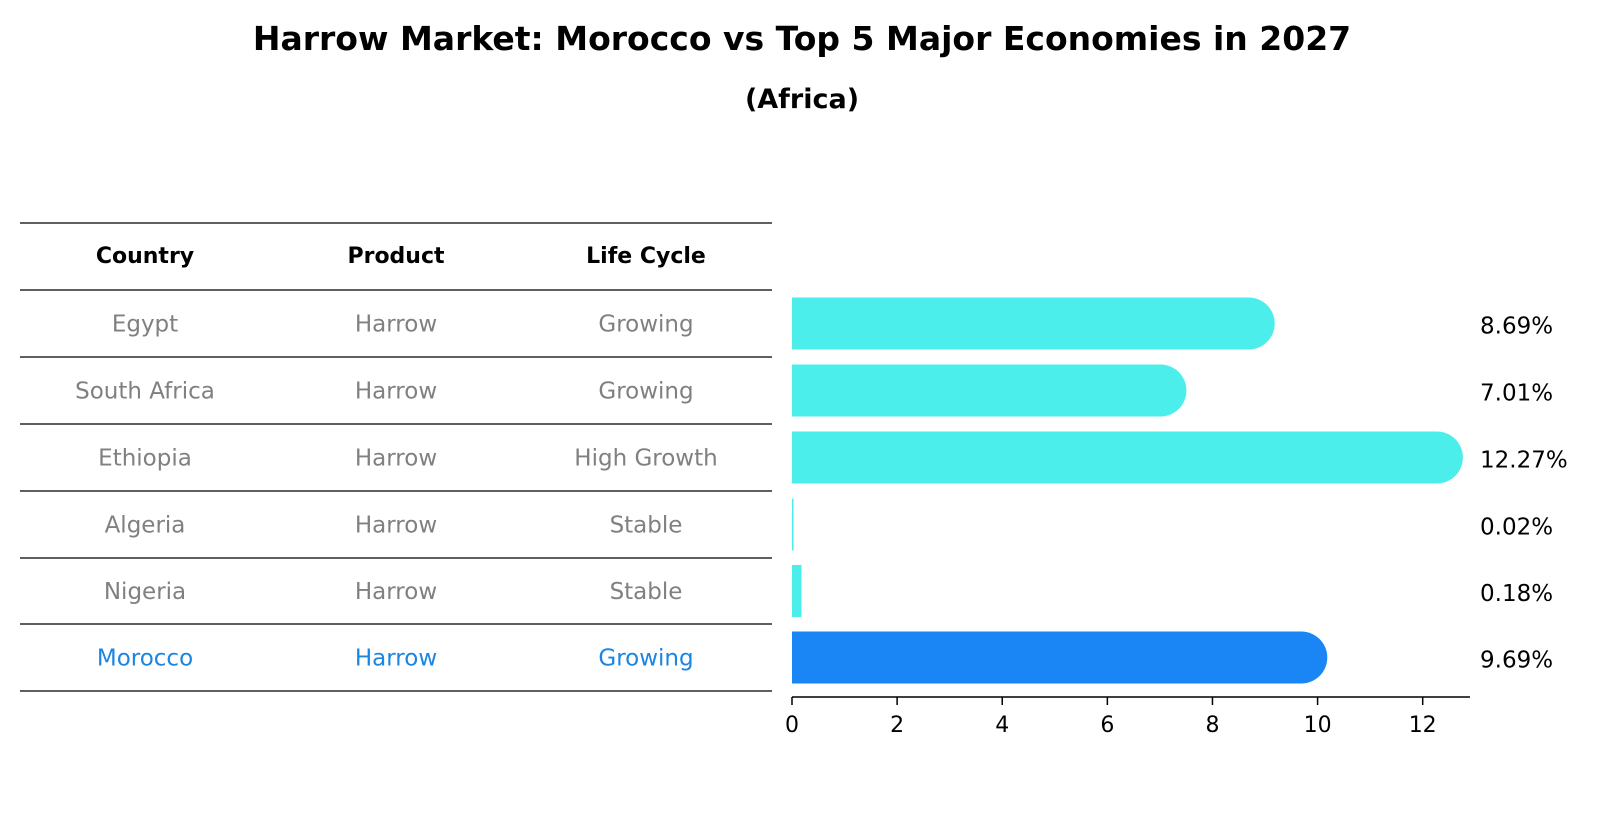  What do you see at coordinates (1107, 725) in the screenshot?
I see `x-tick-label: 6` at bounding box center [1107, 725].